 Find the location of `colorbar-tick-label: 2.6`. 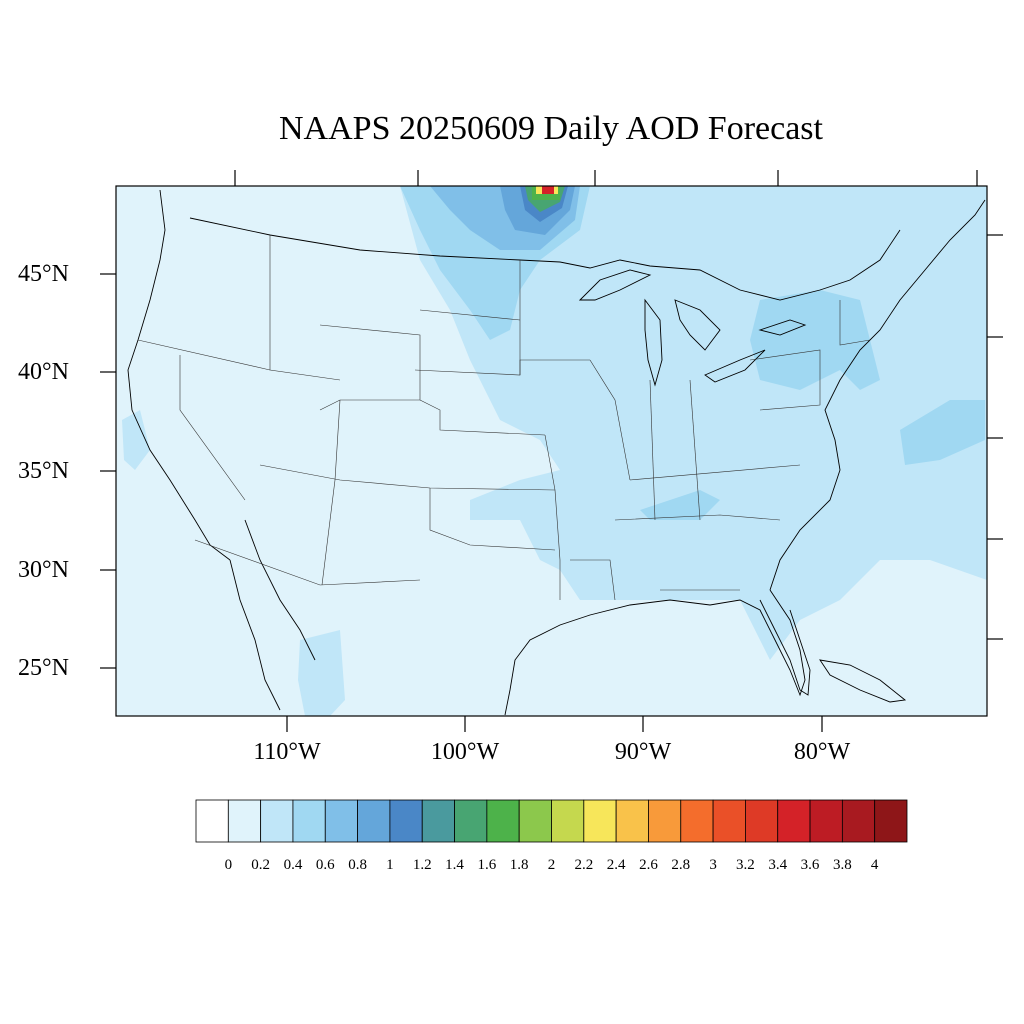

colorbar-tick-label: 2.6 is located at coordinates (648, 865).